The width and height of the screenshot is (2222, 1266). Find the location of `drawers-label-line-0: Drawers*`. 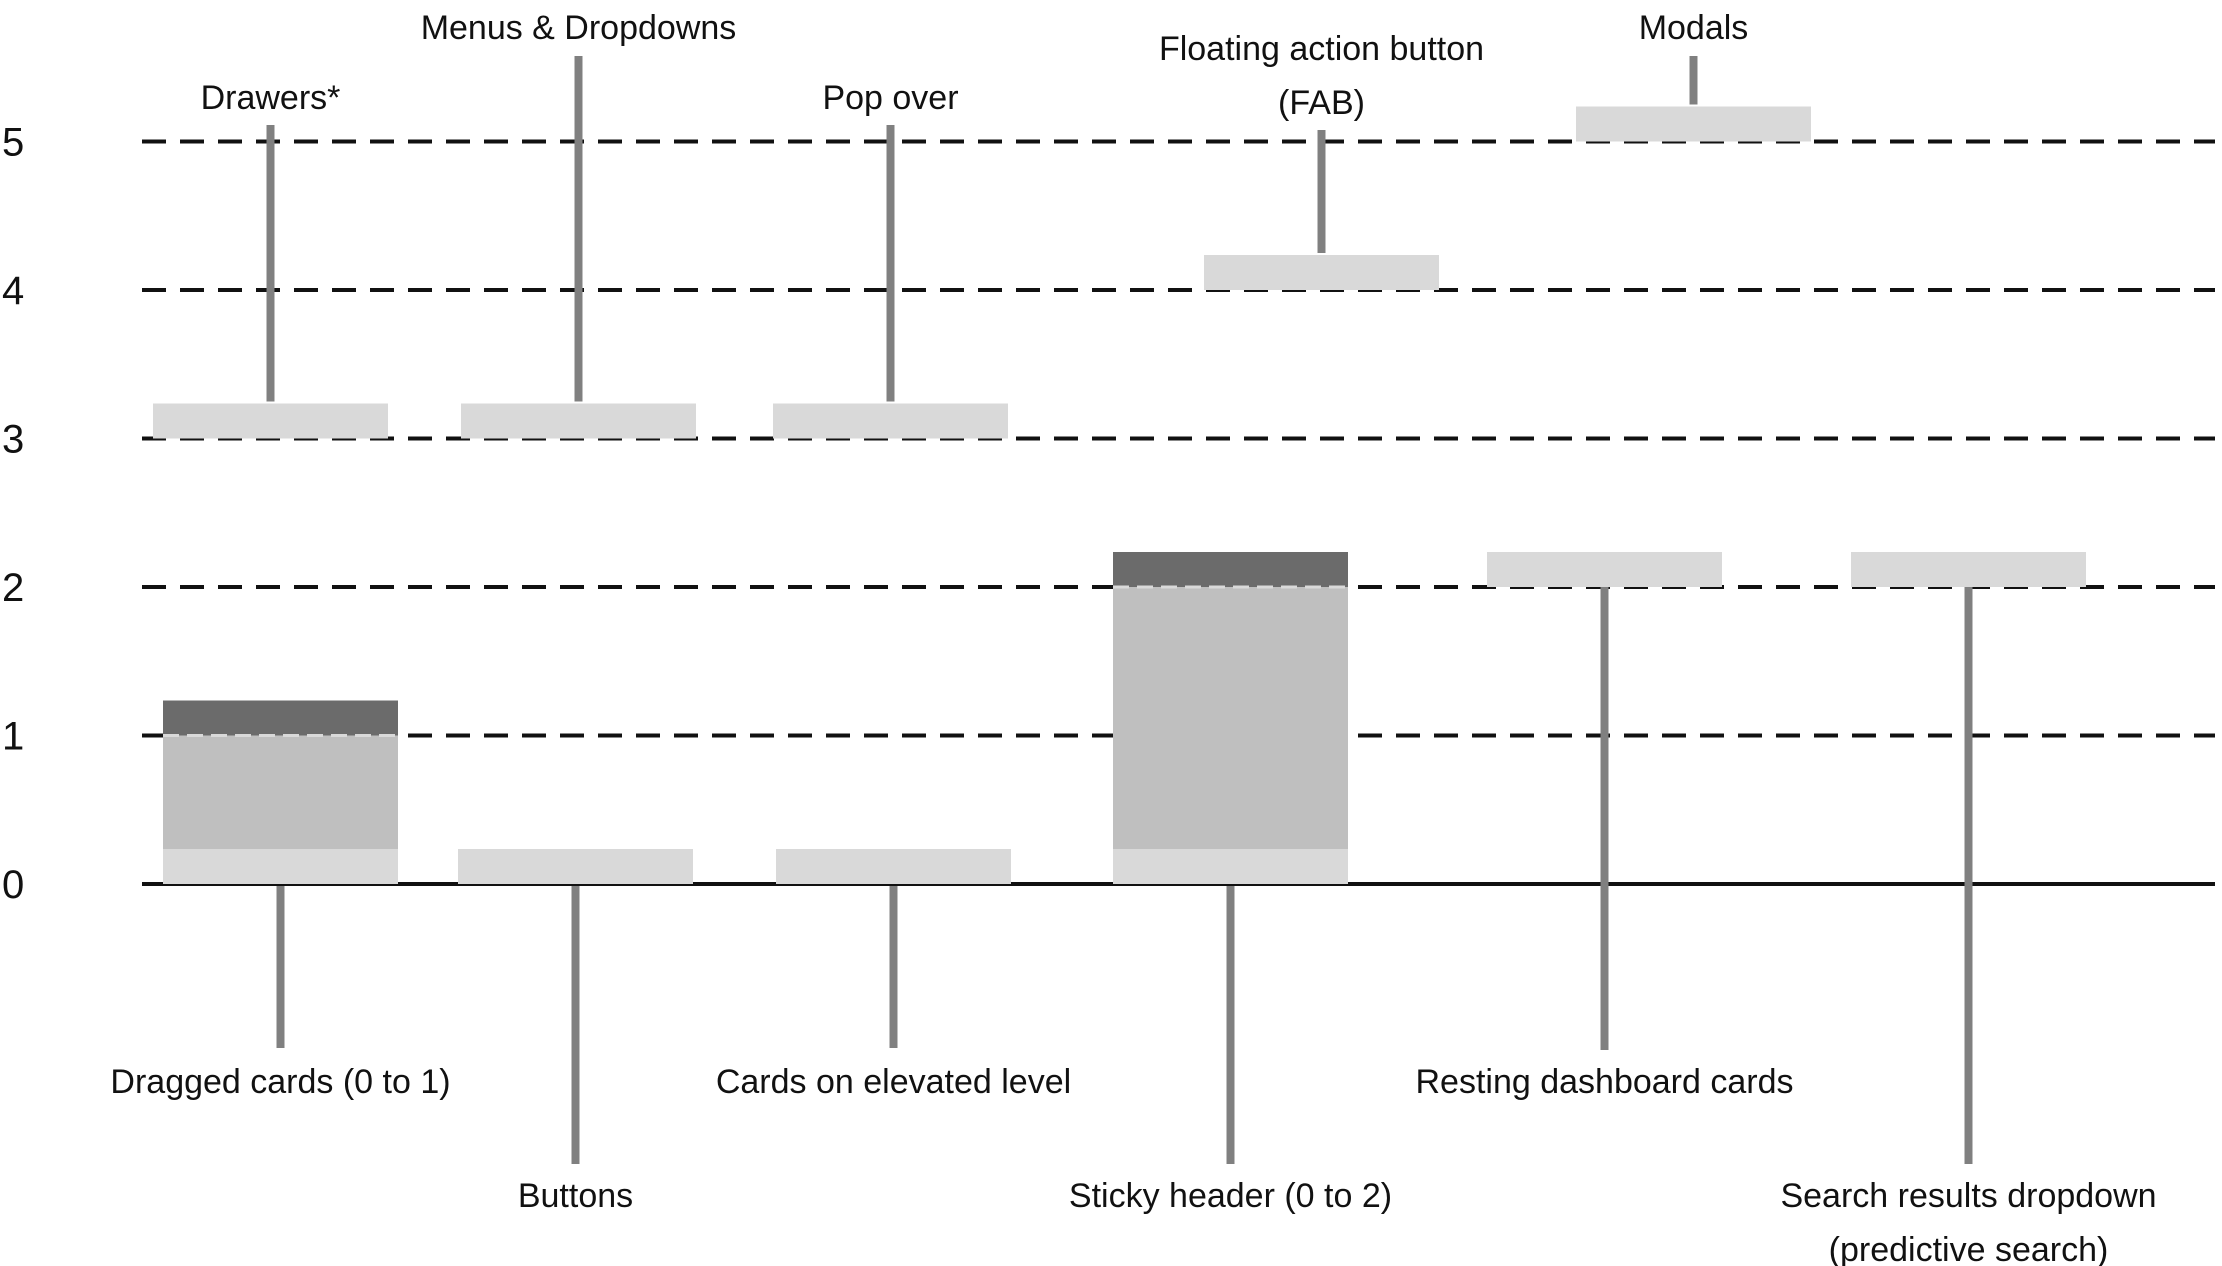

drawers-label-line-0: Drawers* is located at coordinates (271, 98).